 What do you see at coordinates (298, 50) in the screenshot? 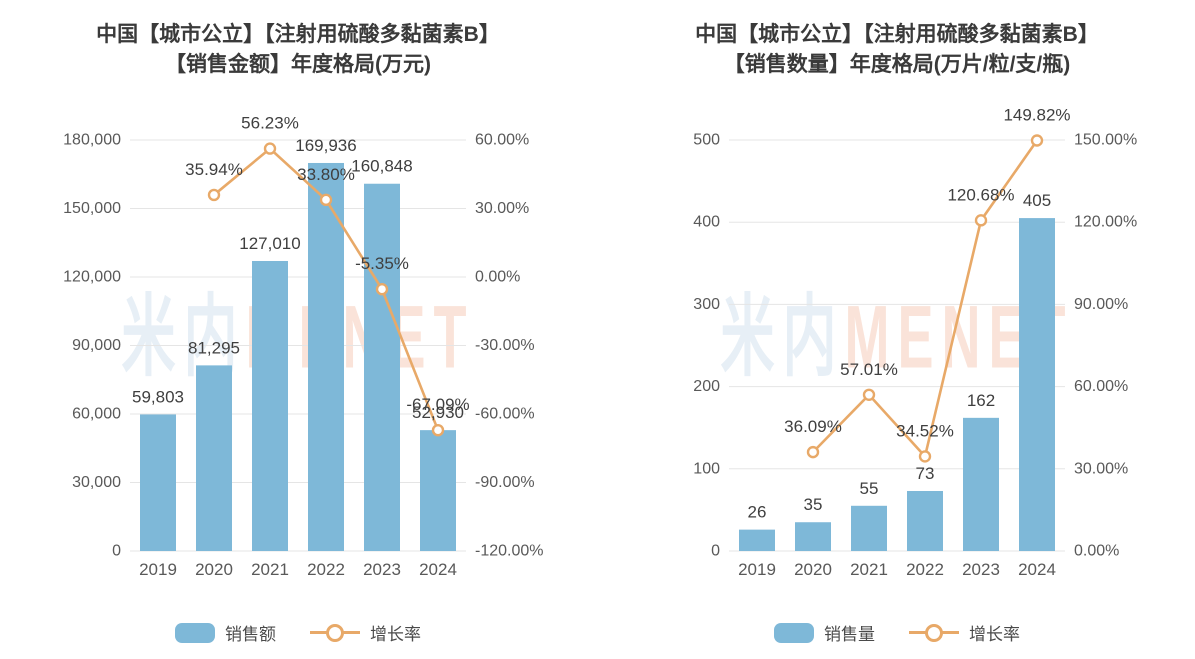
I see `chart-title: 中国【城市公立】【注射用硫酸多黏菌素B】 【销售金额】年度格局(万元)` at bounding box center [298, 50].